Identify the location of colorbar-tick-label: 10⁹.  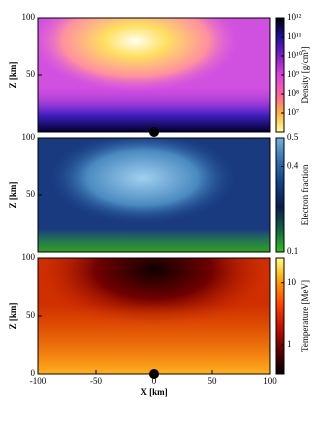
(293, 74).